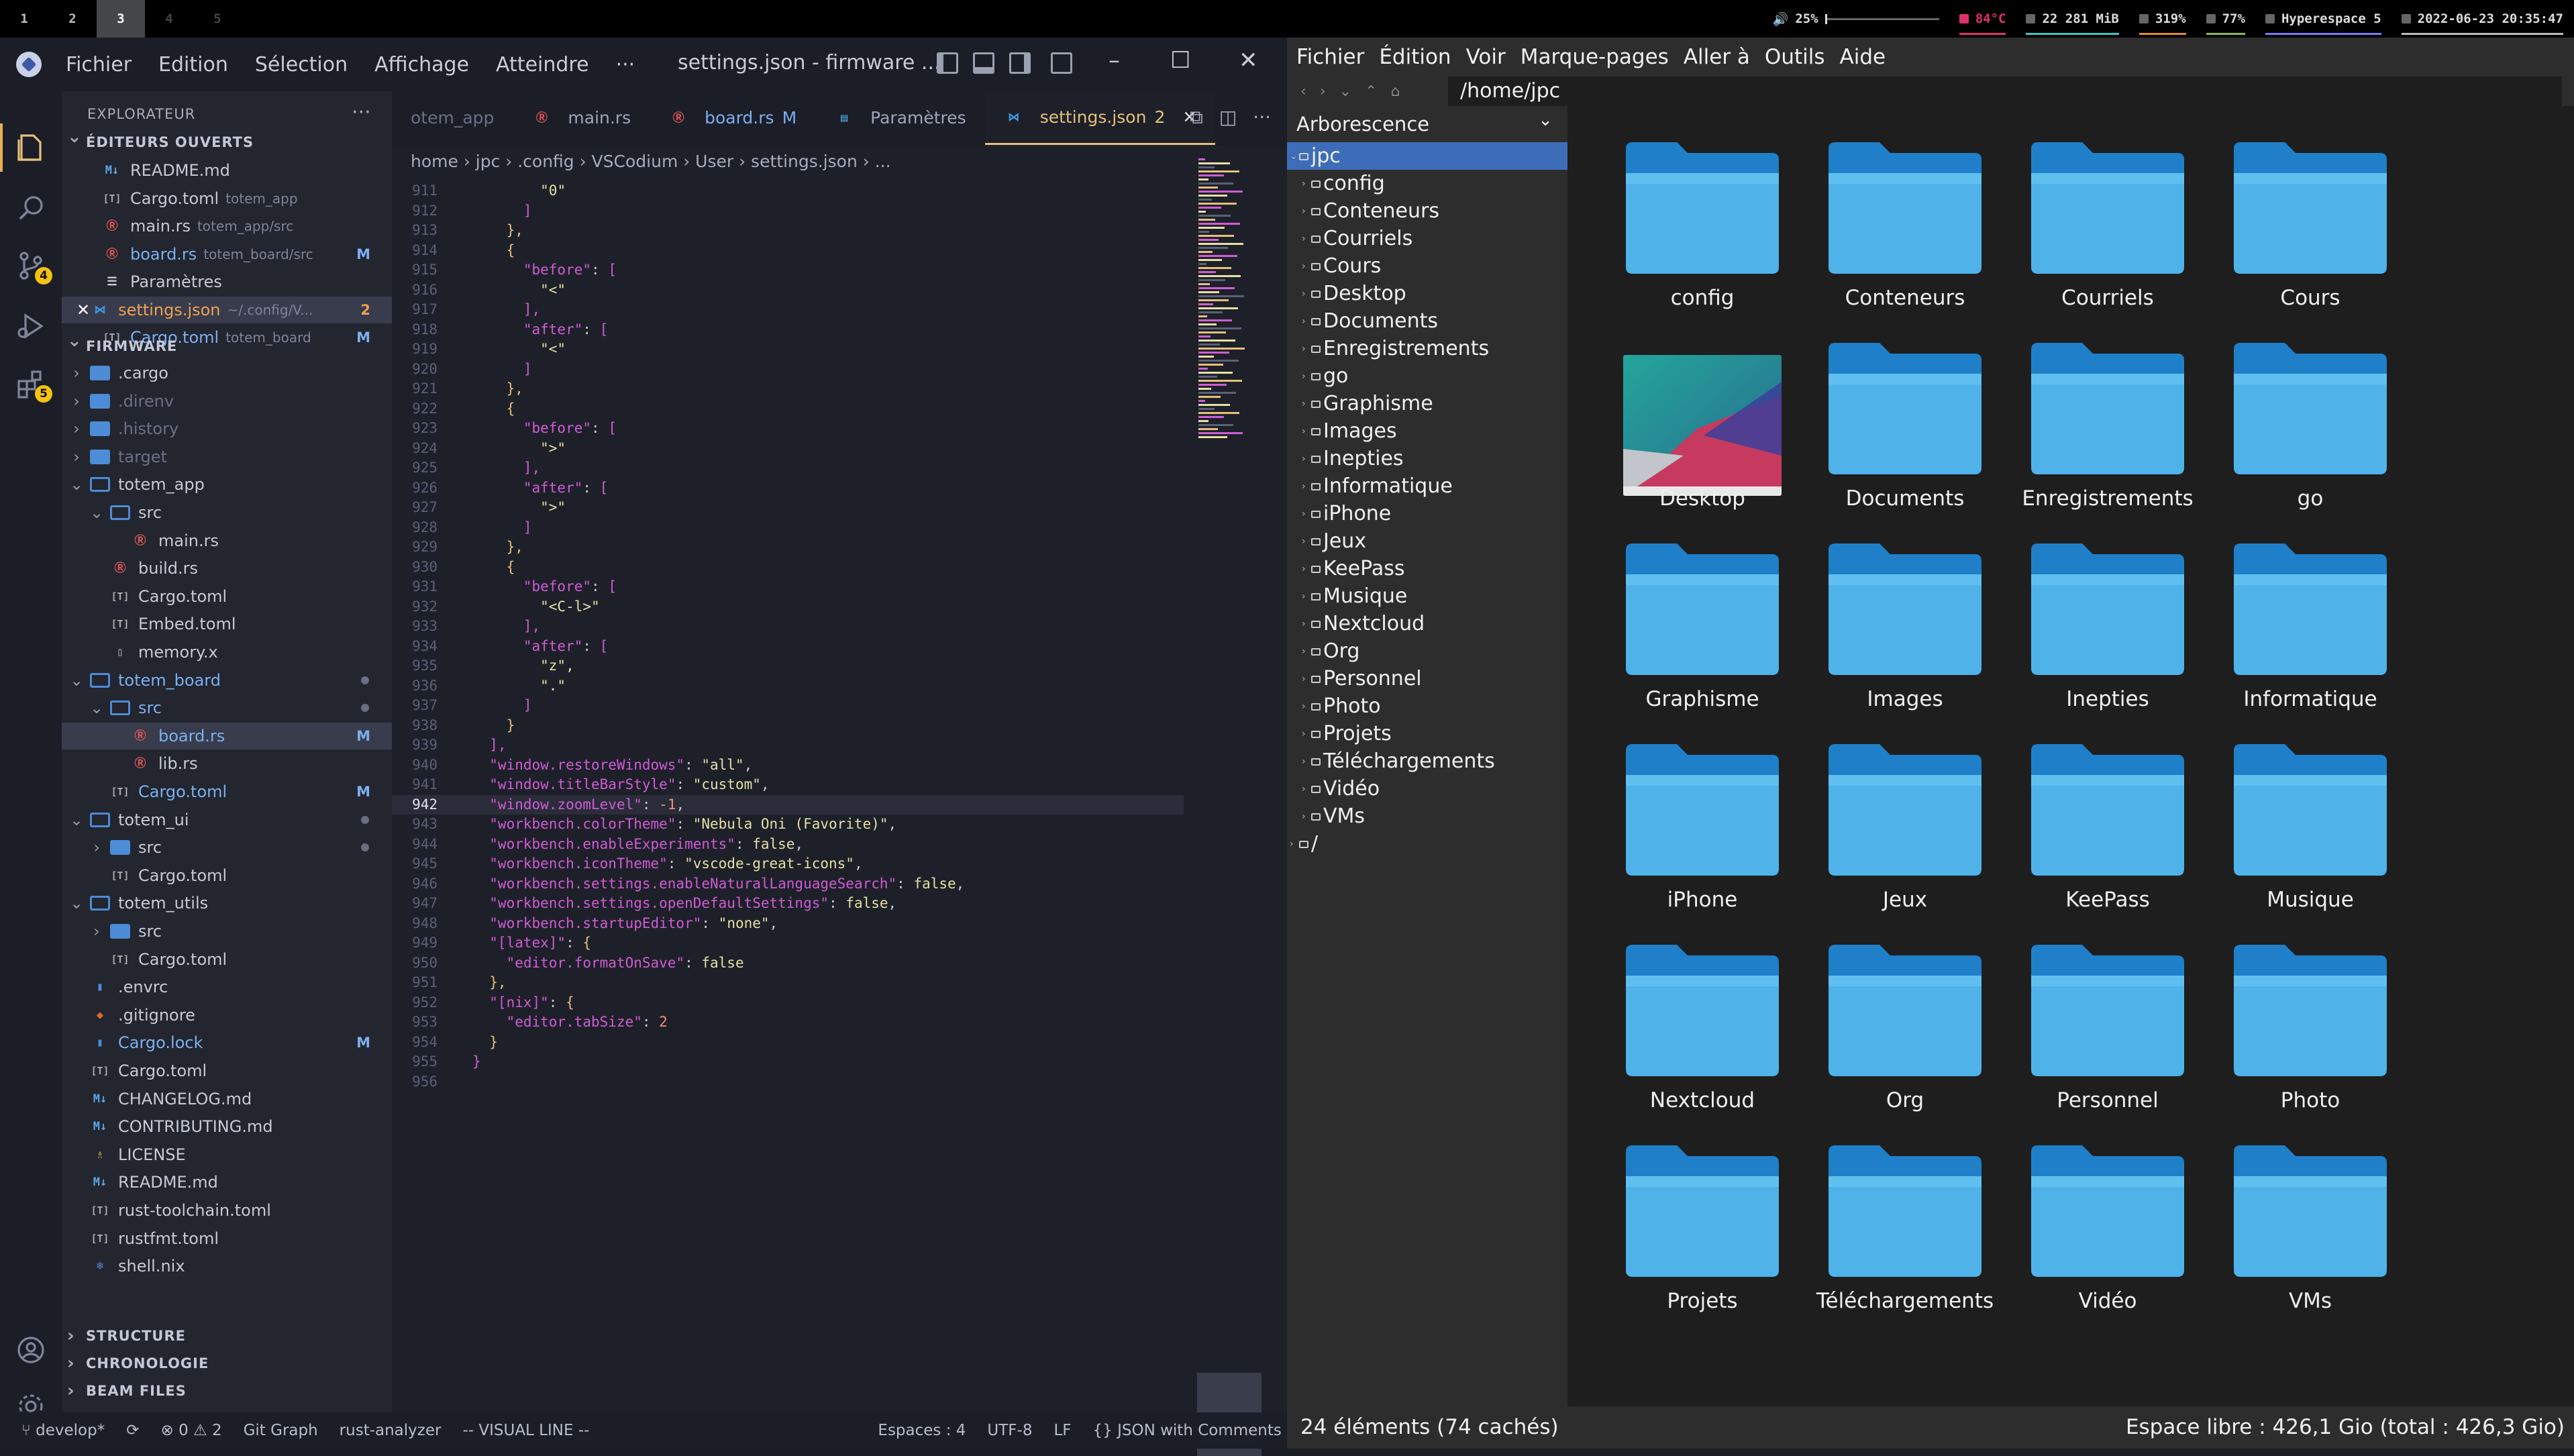 The height and width of the screenshot is (1456, 2574). I want to click on tree-node: › Enregistrements, so click(1427, 348).